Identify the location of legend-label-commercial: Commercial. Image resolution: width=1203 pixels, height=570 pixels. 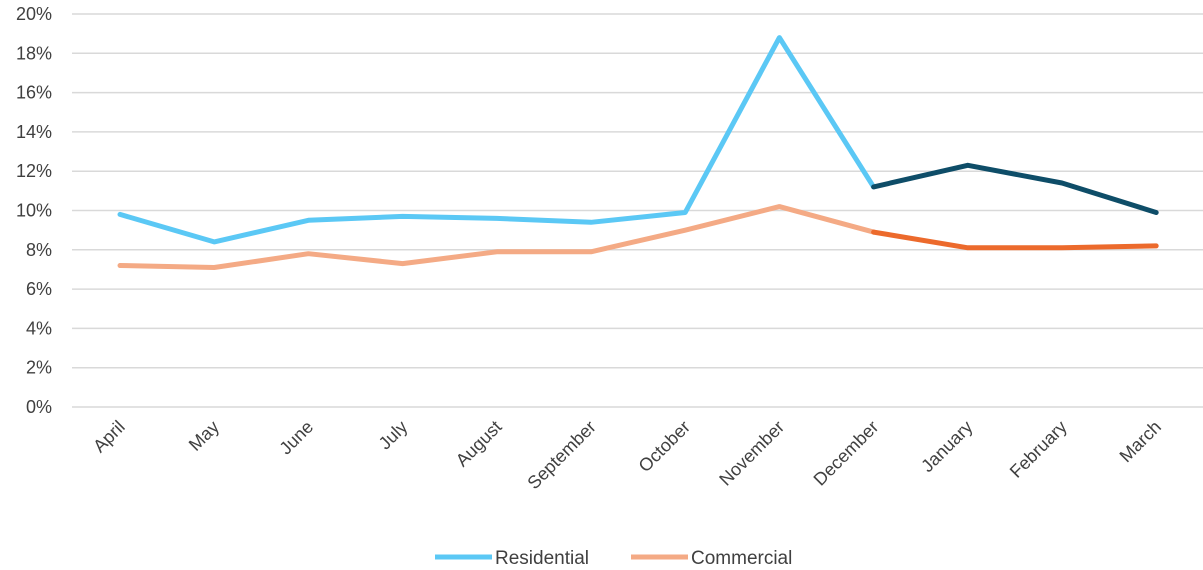
(741, 558).